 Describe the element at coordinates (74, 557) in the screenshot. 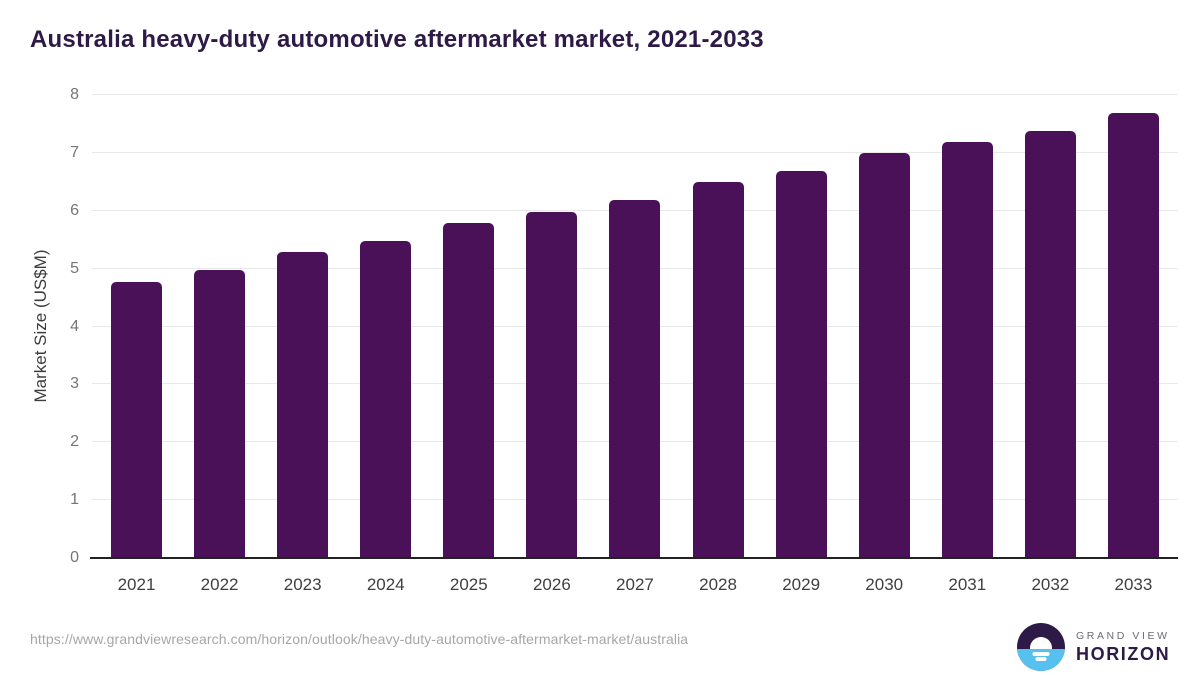

I see `y-tick-label: 0` at that location.